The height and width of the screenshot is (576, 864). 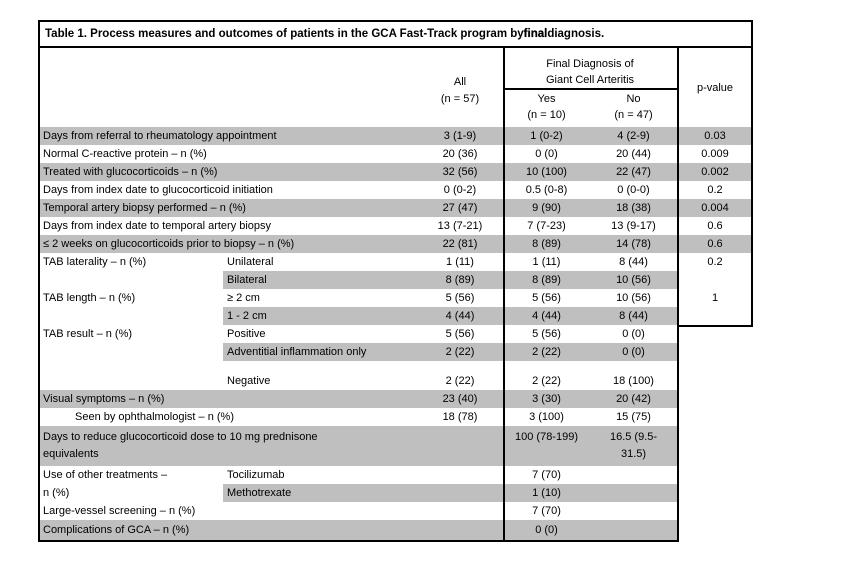 What do you see at coordinates (633, 226) in the screenshot?
I see `cell-no: 13 (9-17)` at bounding box center [633, 226].